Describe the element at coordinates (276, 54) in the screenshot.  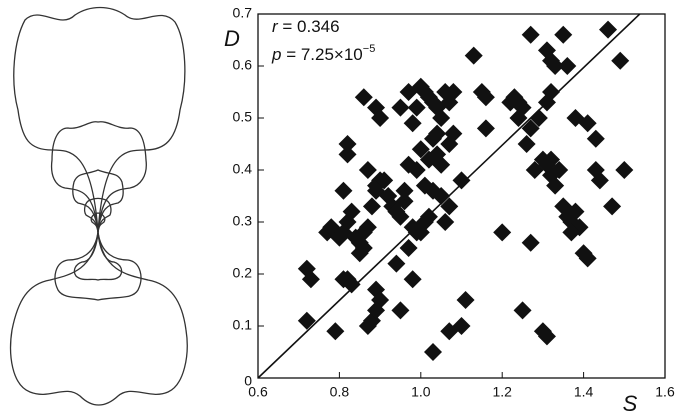
I see `annotation-var: p` at that location.